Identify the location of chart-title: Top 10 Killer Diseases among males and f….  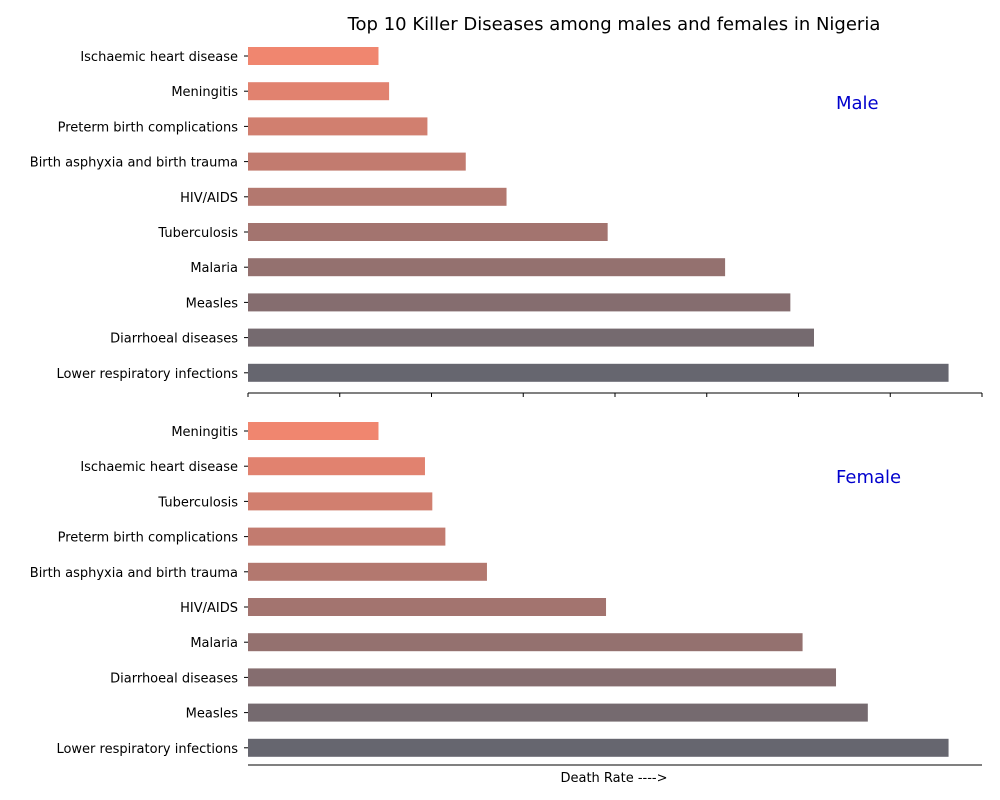
(614, 24).